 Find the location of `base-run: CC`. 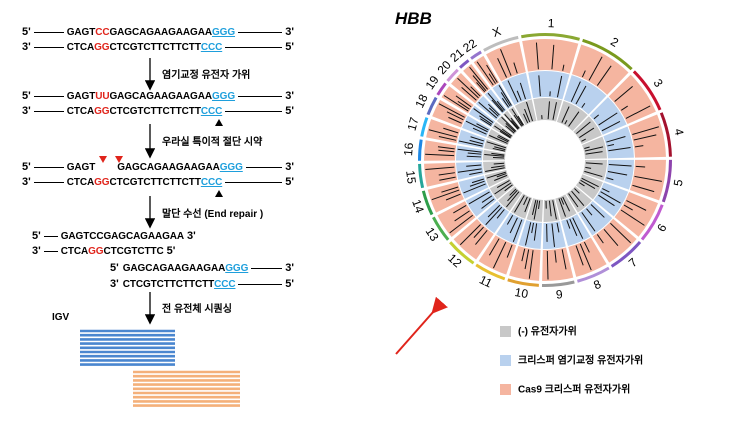

base-run: CC is located at coordinates (102, 32).